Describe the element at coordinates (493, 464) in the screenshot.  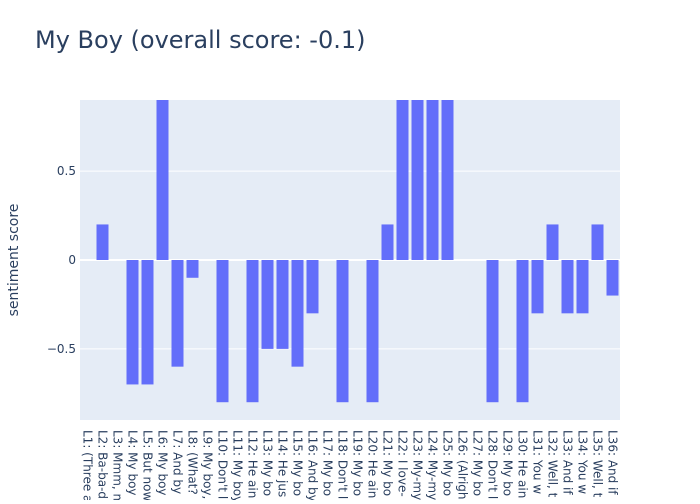
I see `x-tick-label: L28: Don't l` at that location.